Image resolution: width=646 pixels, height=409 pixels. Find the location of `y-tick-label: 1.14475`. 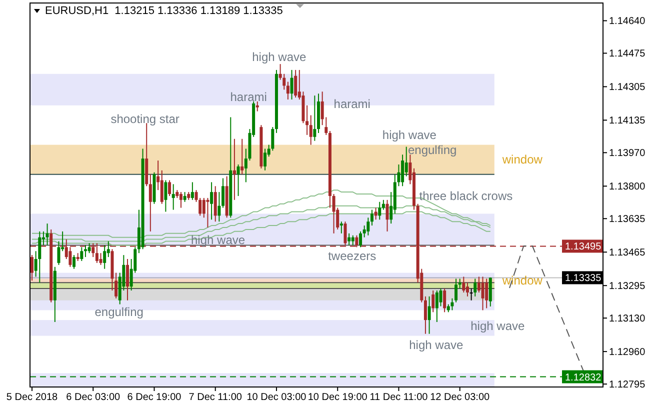

y-tick-label: 1.14475 is located at coordinates (627, 54).